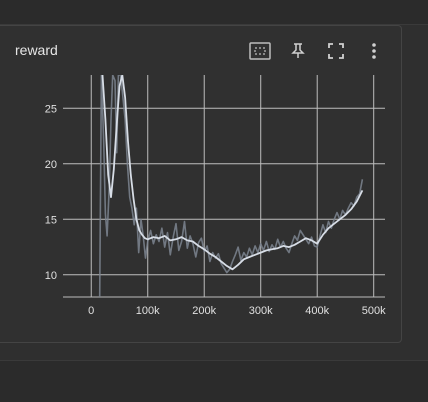  I want to click on more-vert-icon, so click(374, 51).